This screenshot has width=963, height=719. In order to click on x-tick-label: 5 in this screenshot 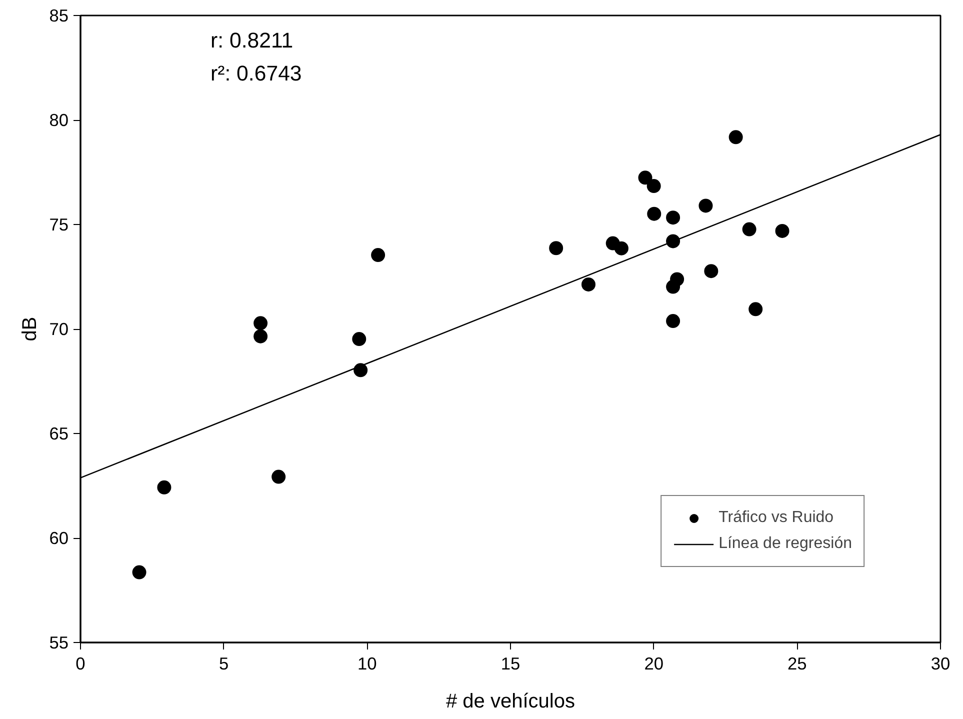, I will do `click(224, 664)`.